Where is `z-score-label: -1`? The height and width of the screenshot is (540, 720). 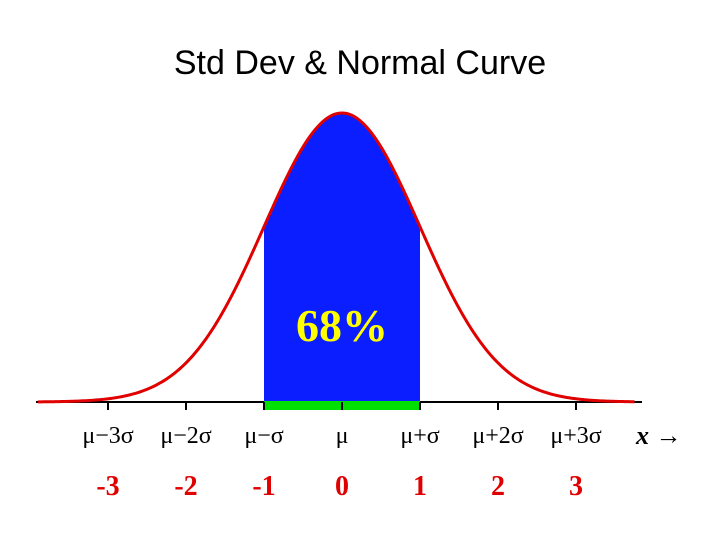 z-score-label: -1 is located at coordinates (263, 486).